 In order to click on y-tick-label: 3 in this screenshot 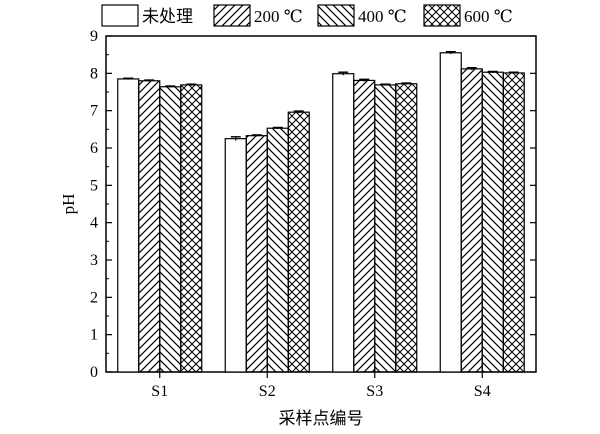, I will do `click(94, 260)`.